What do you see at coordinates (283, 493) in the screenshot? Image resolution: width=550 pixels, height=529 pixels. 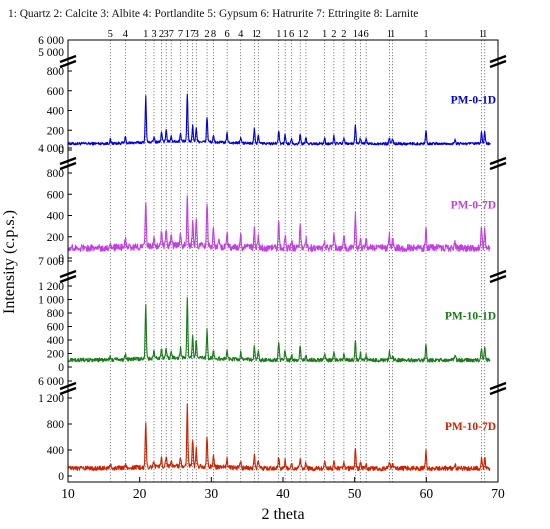 I see `x-tick-label: 40` at bounding box center [283, 493].